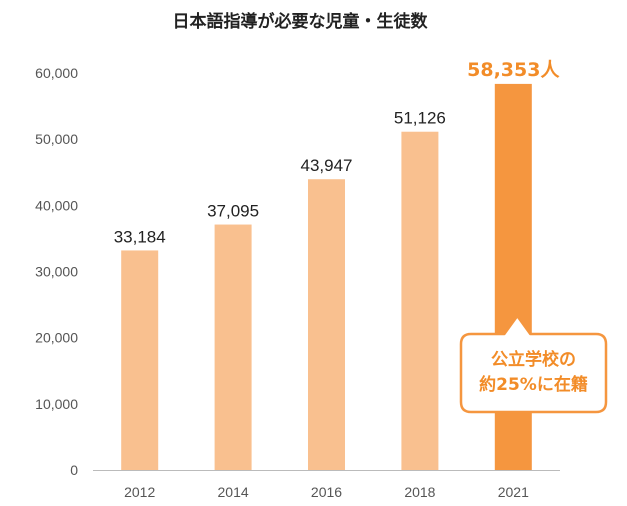 This screenshot has height=506, width=627. I want to click on x-tick-label: 2014, so click(233, 492).